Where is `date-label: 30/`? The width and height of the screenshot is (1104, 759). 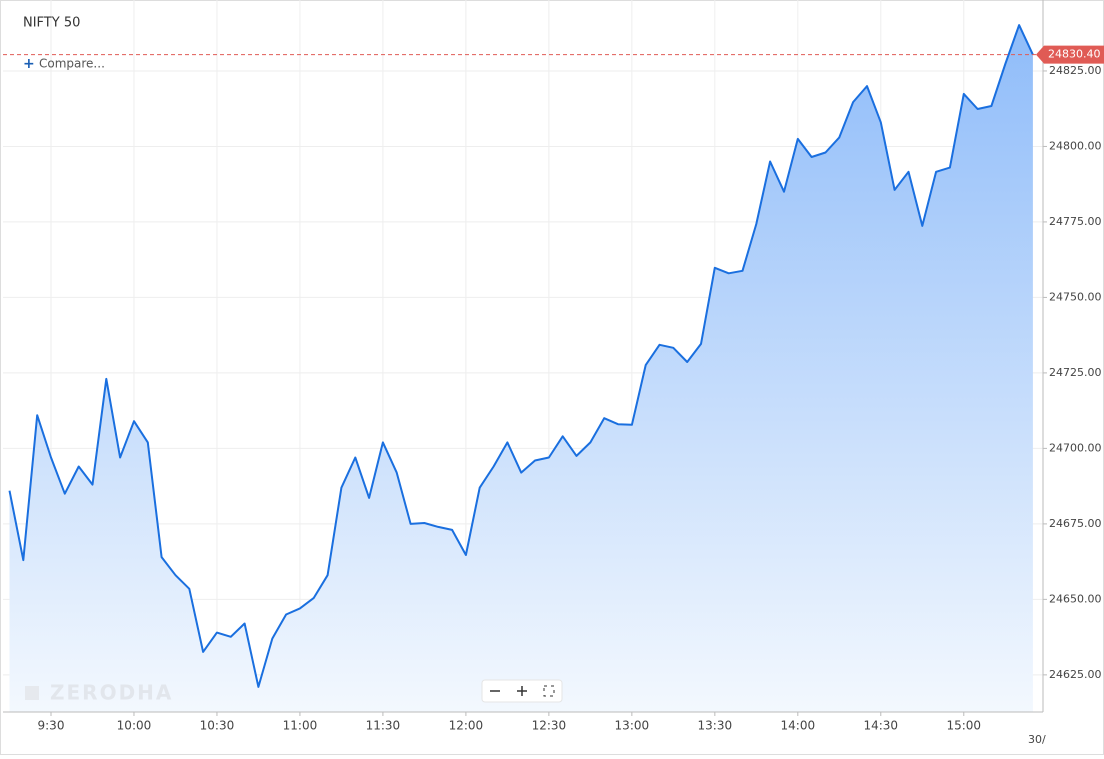 date-label: 30/ is located at coordinates (1037, 739).